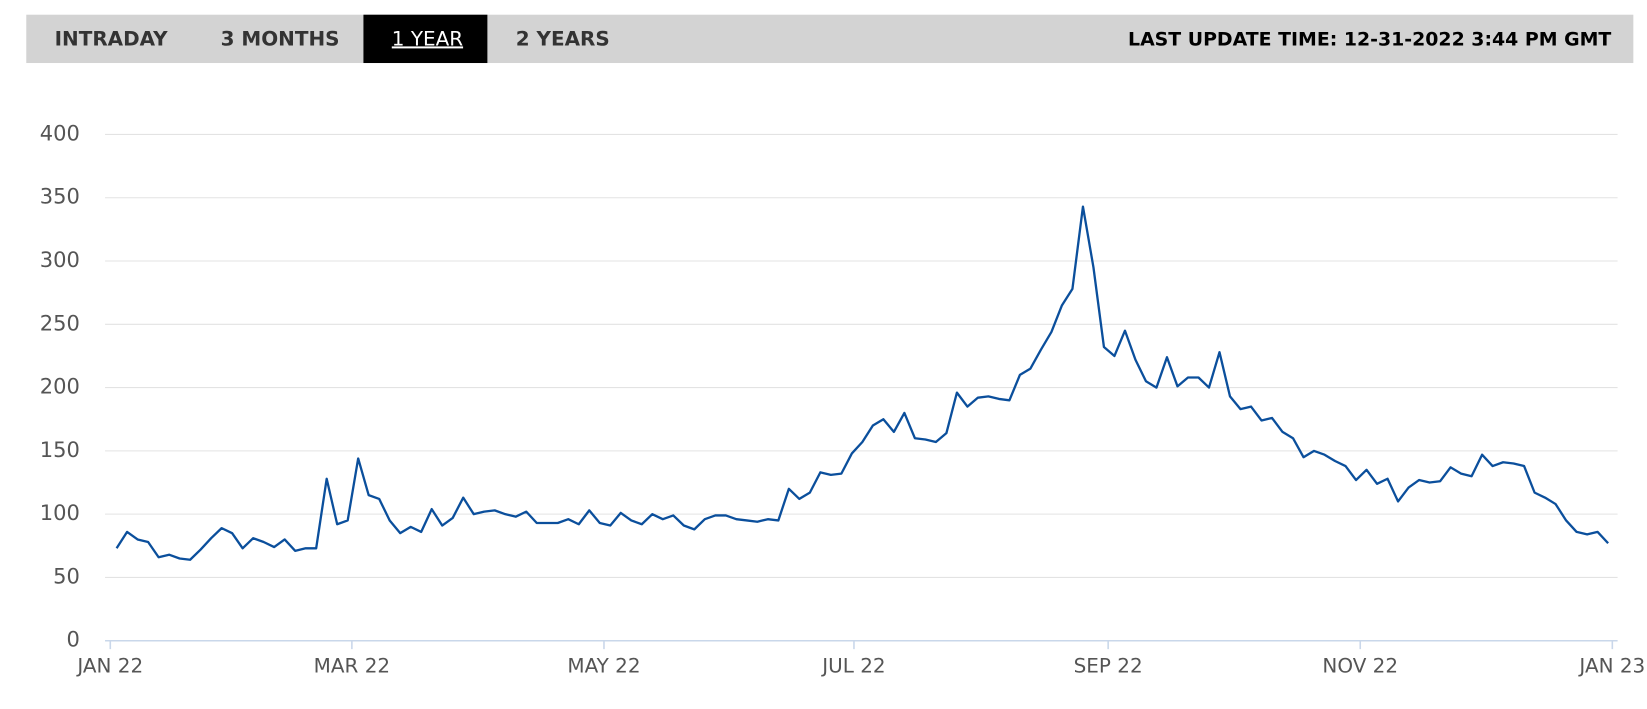  Describe the element at coordinates (66, 576) in the screenshot. I see `y-tick-label: 50` at that location.